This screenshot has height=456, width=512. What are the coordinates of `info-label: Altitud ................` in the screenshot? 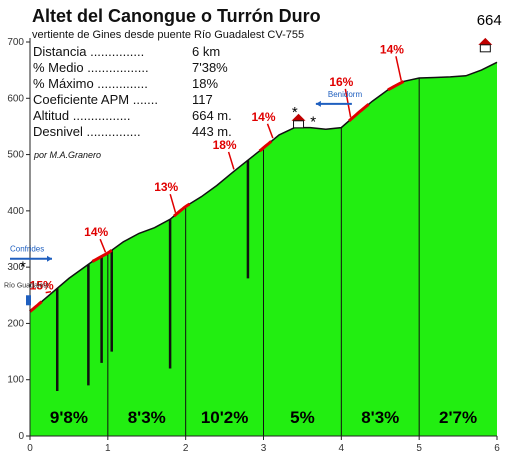 It's located at (82, 115).